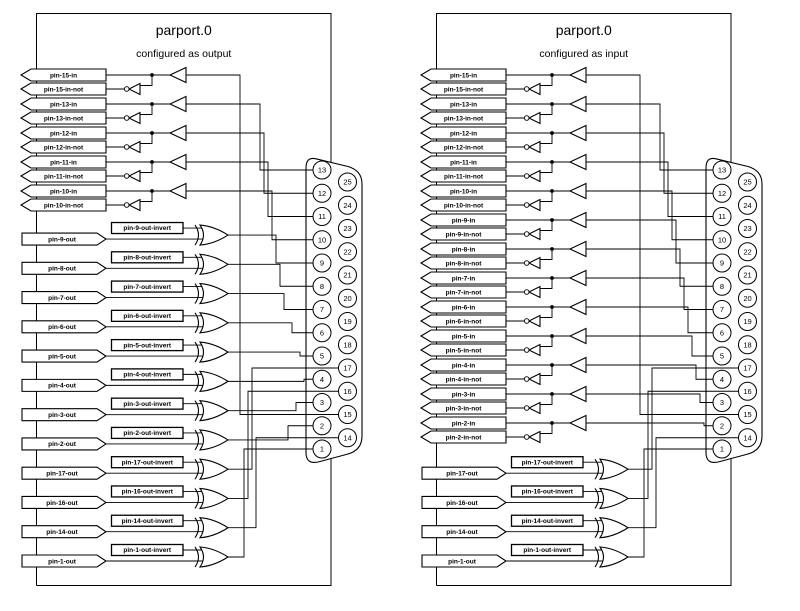 The width and height of the screenshot is (800, 611). I want to click on connector-pin-number: 18, so click(347, 344).